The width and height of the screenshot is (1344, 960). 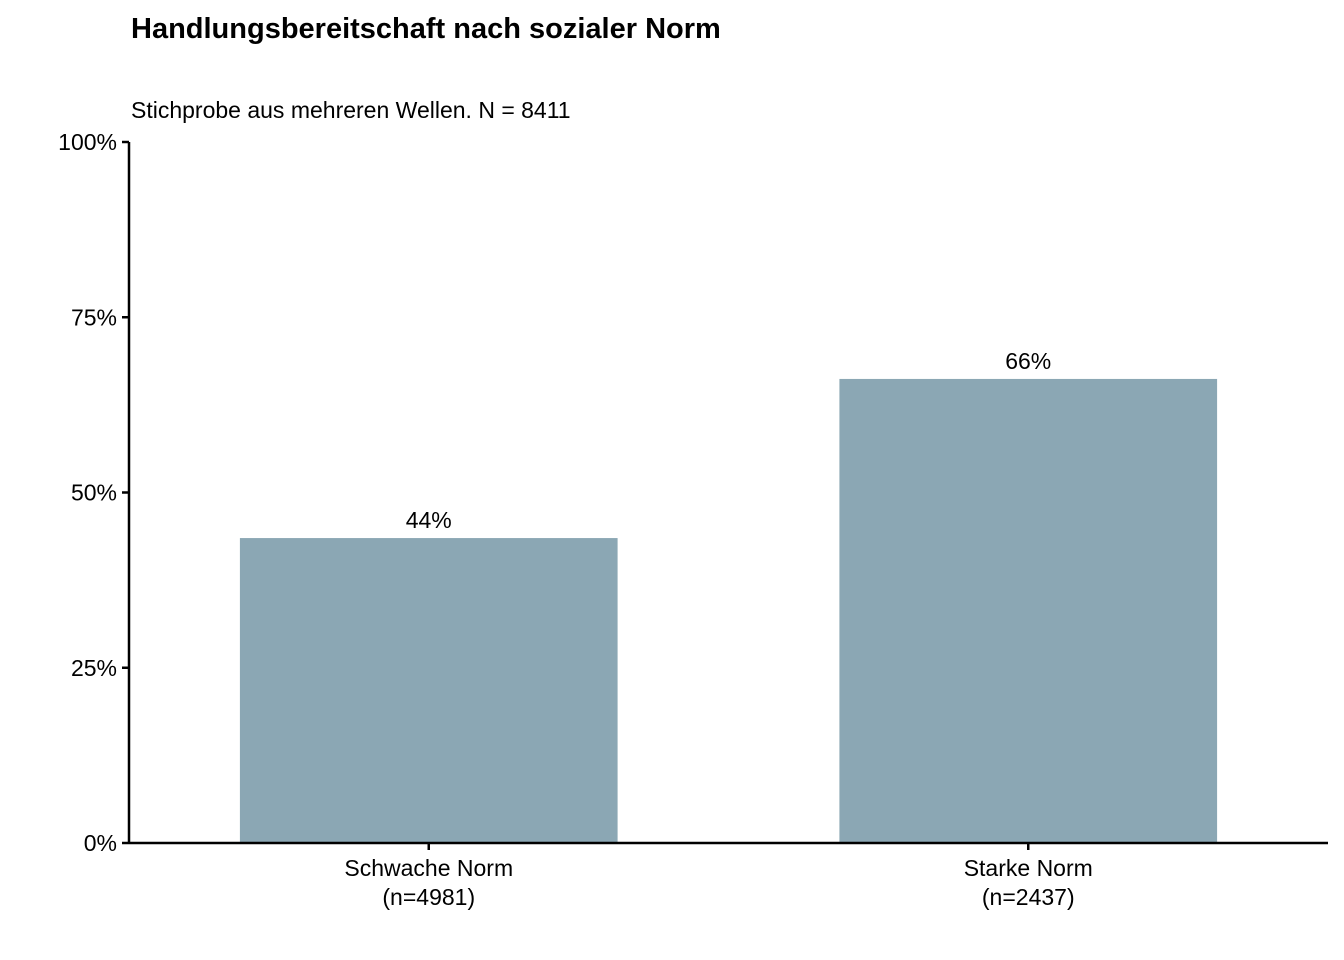 What do you see at coordinates (426, 29) in the screenshot?
I see `chart-title: Handlungsbereitschaft nach sozialer Norm` at bounding box center [426, 29].